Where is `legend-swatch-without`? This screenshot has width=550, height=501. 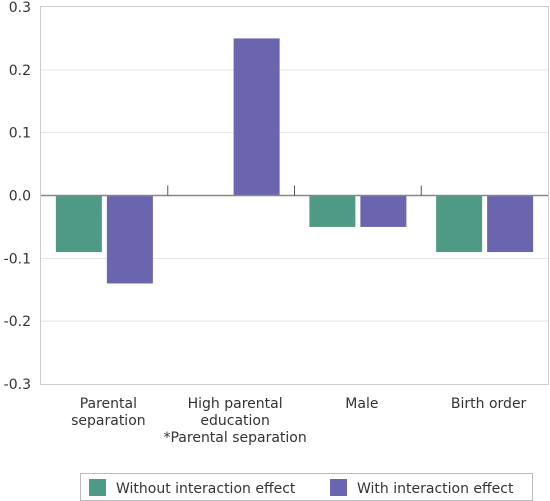 legend-swatch-without is located at coordinates (97, 487).